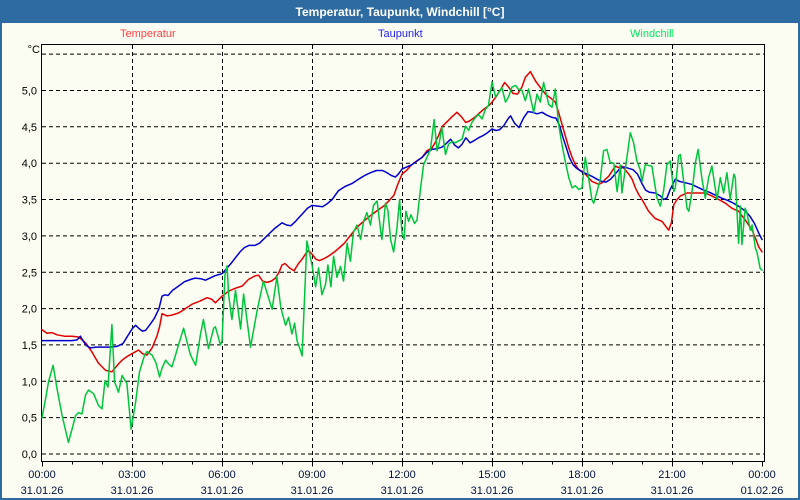  Describe the element at coordinates (29, 201) in the screenshot. I see `y-tick-label: 3,5` at that location.